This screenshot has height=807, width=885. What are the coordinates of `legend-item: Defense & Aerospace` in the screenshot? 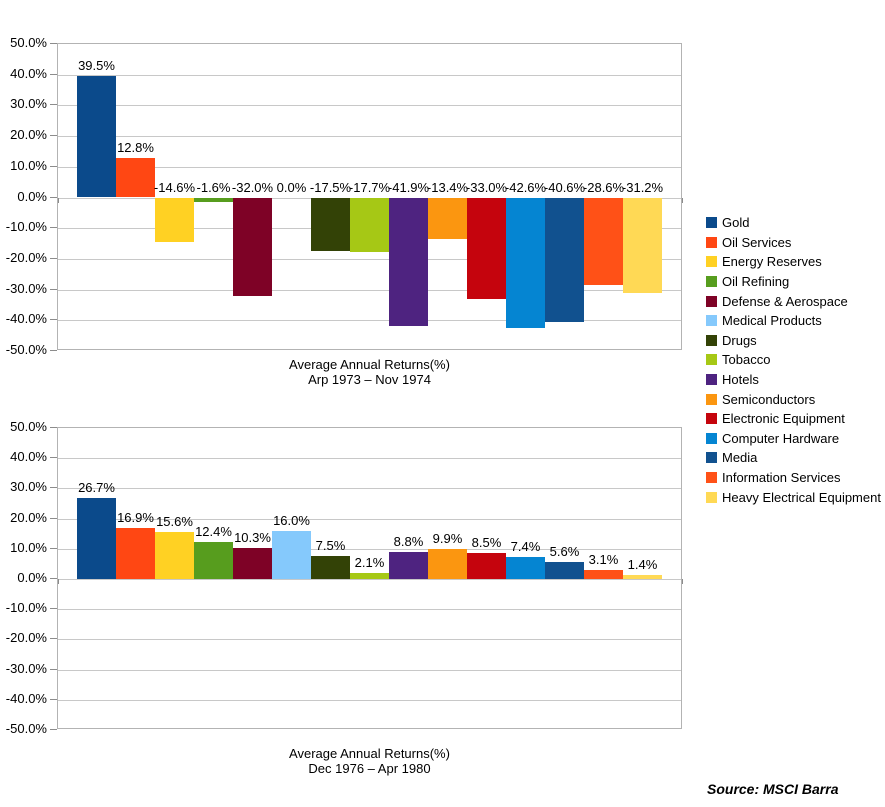 It's located at (793, 301).